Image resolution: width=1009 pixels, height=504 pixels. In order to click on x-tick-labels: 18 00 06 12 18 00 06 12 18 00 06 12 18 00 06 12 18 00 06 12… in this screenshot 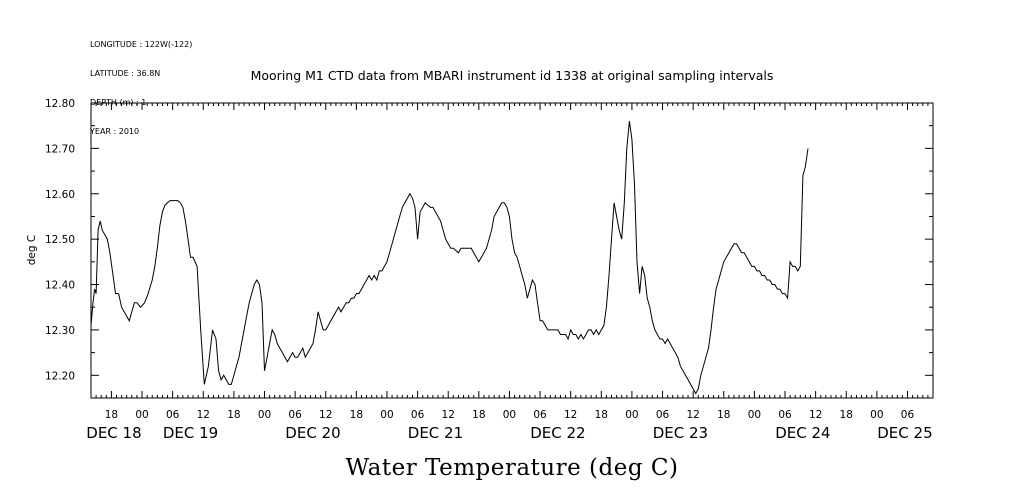, I will do `click(510, 415)`.